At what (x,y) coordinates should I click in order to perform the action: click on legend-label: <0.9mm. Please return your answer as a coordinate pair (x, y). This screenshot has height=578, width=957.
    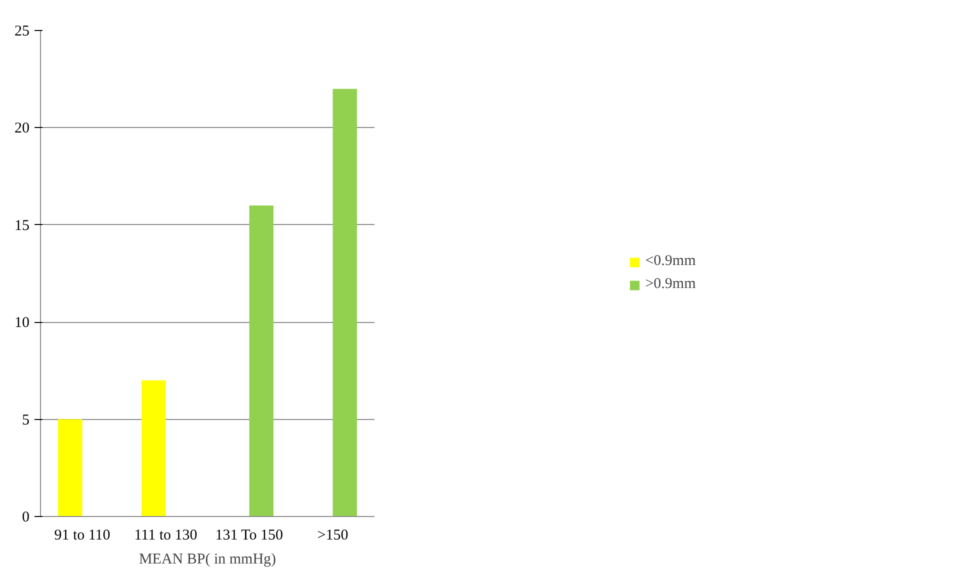
    Looking at the image, I should click on (670, 261).